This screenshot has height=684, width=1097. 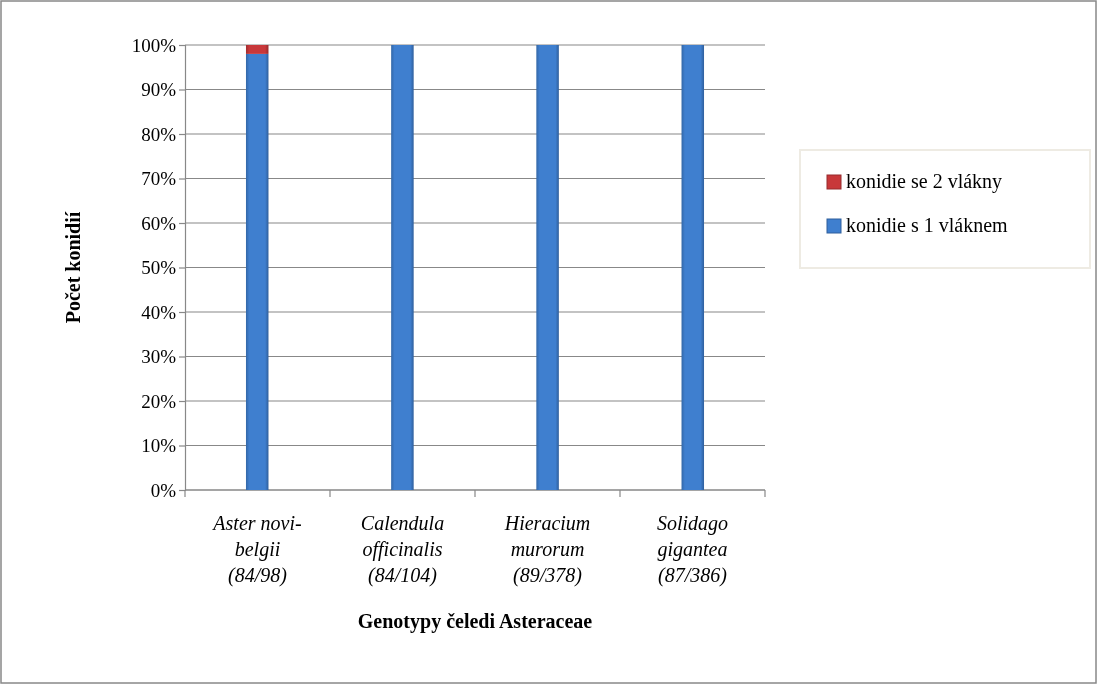 I want to click on x-tick-label: Calendula officinalis (84/104), so click(x=402, y=549).